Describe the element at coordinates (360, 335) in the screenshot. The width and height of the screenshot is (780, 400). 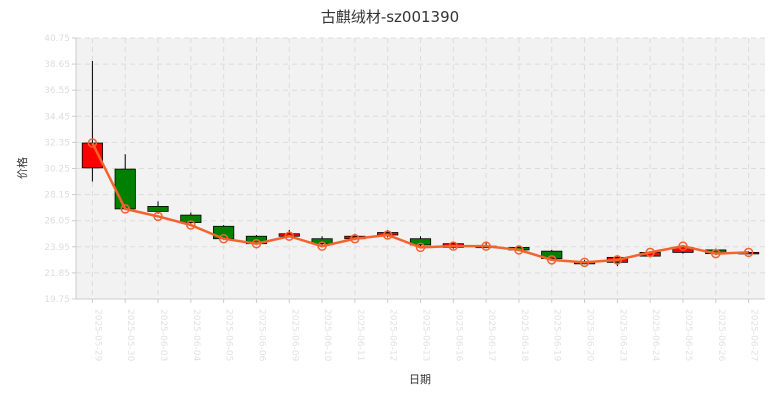
I see `x-tick-label: 2025-06-11` at that location.